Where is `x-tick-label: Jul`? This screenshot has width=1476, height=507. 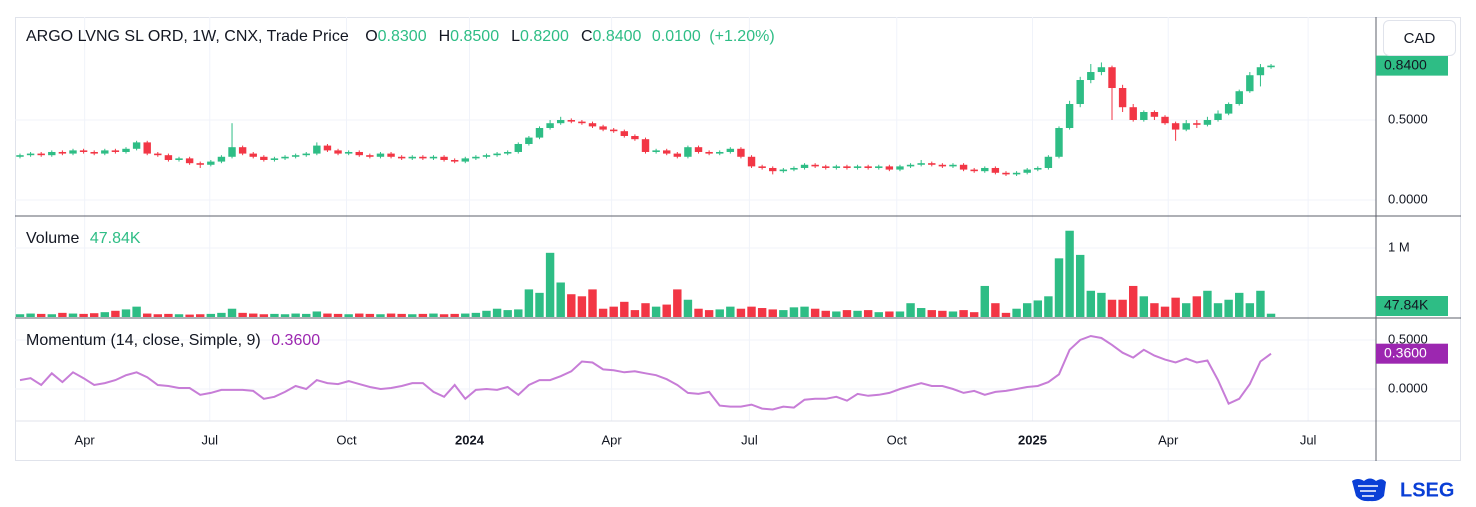
x-tick-label: Jul is located at coordinates (209, 439).